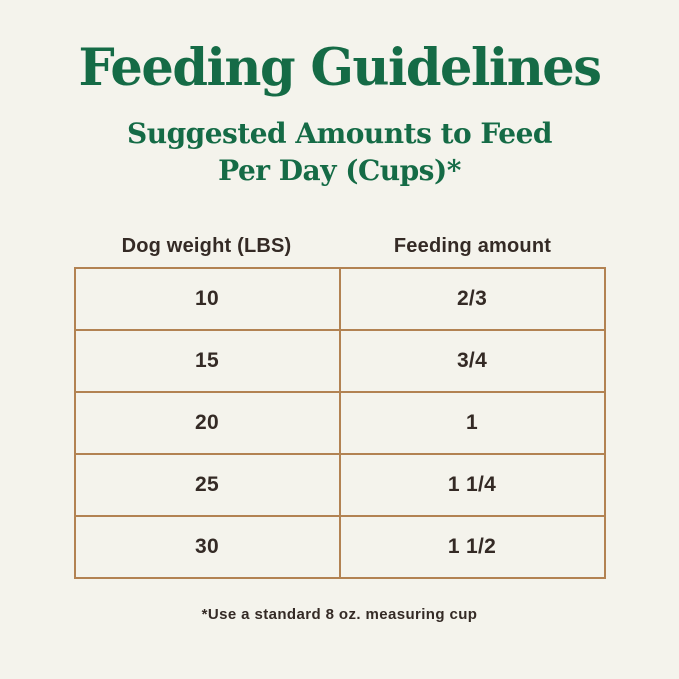  What do you see at coordinates (472, 485) in the screenshot?
I see `amount-cell: 1 1/4` at bounding box center [472, 485].